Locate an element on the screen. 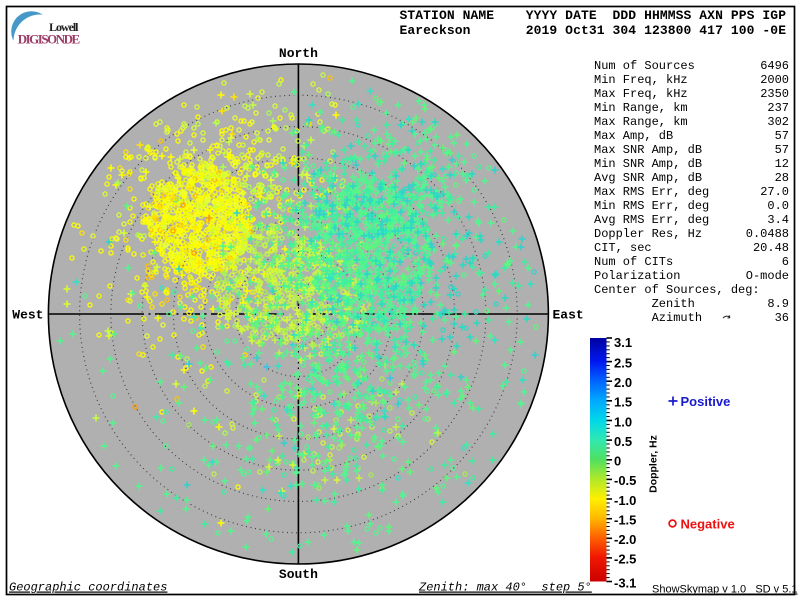  svg-text: West is located at coordinates (27, 315).